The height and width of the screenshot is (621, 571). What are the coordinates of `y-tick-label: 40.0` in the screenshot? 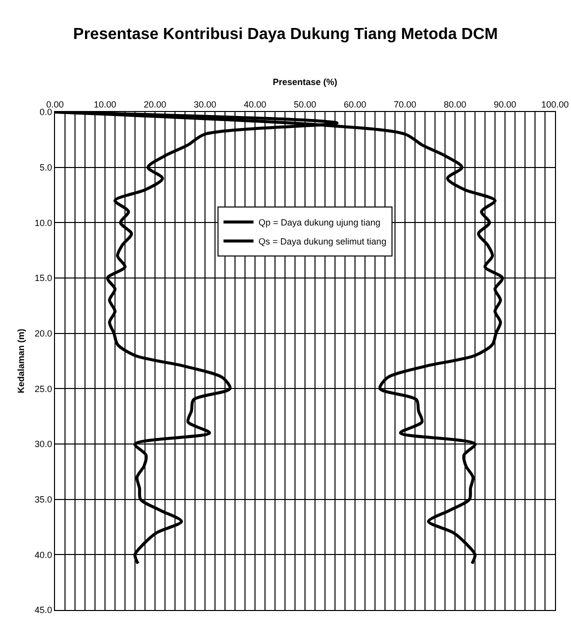 It's located at (43, 555).